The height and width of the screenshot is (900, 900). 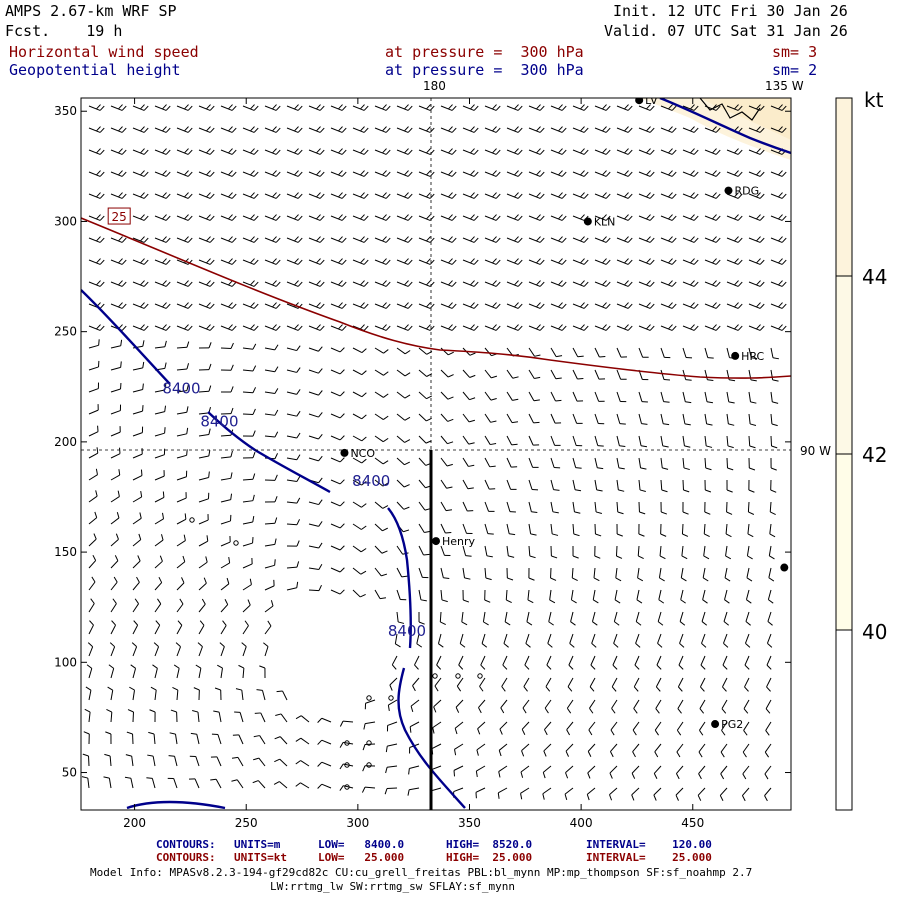 I want to click on wind-speed-contour, so click(x=436, y=298).